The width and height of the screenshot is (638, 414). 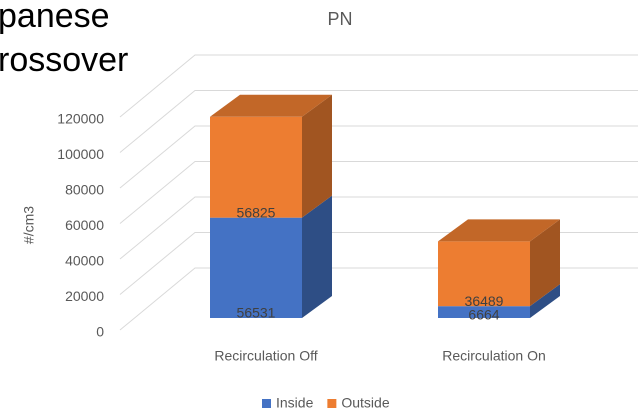 I want to click on y-tick-label: 80000, so click(x=84, y=190).